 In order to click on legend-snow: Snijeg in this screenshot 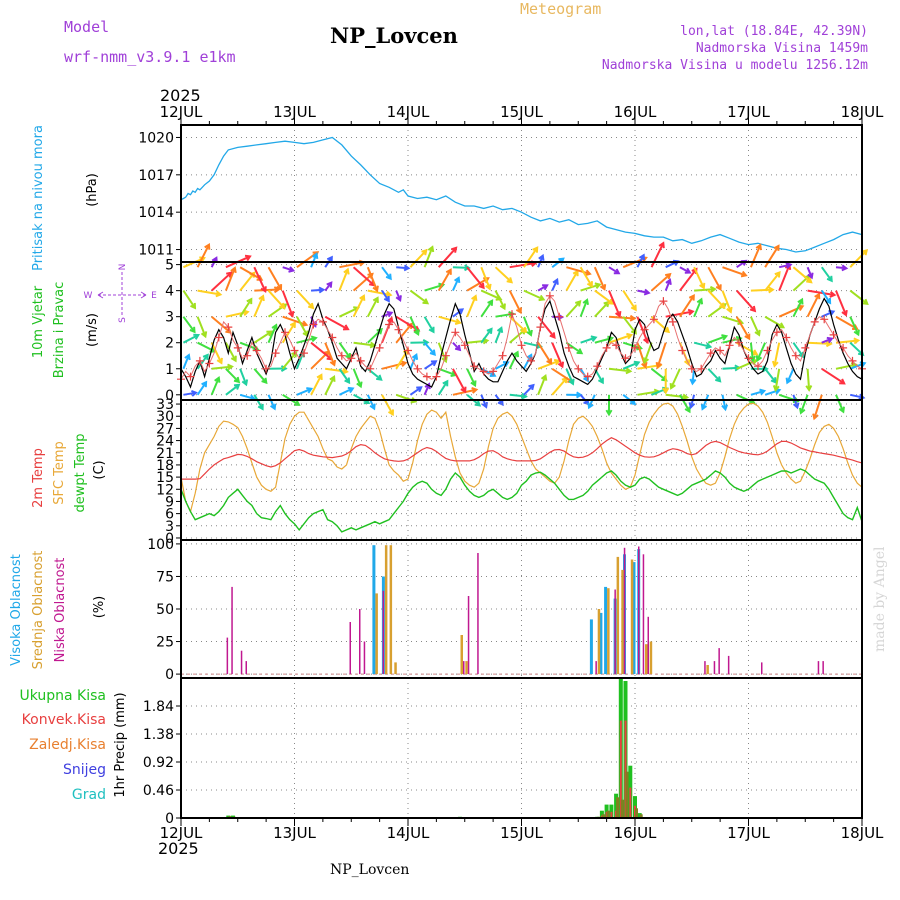, I will do `click(84, 770)`.